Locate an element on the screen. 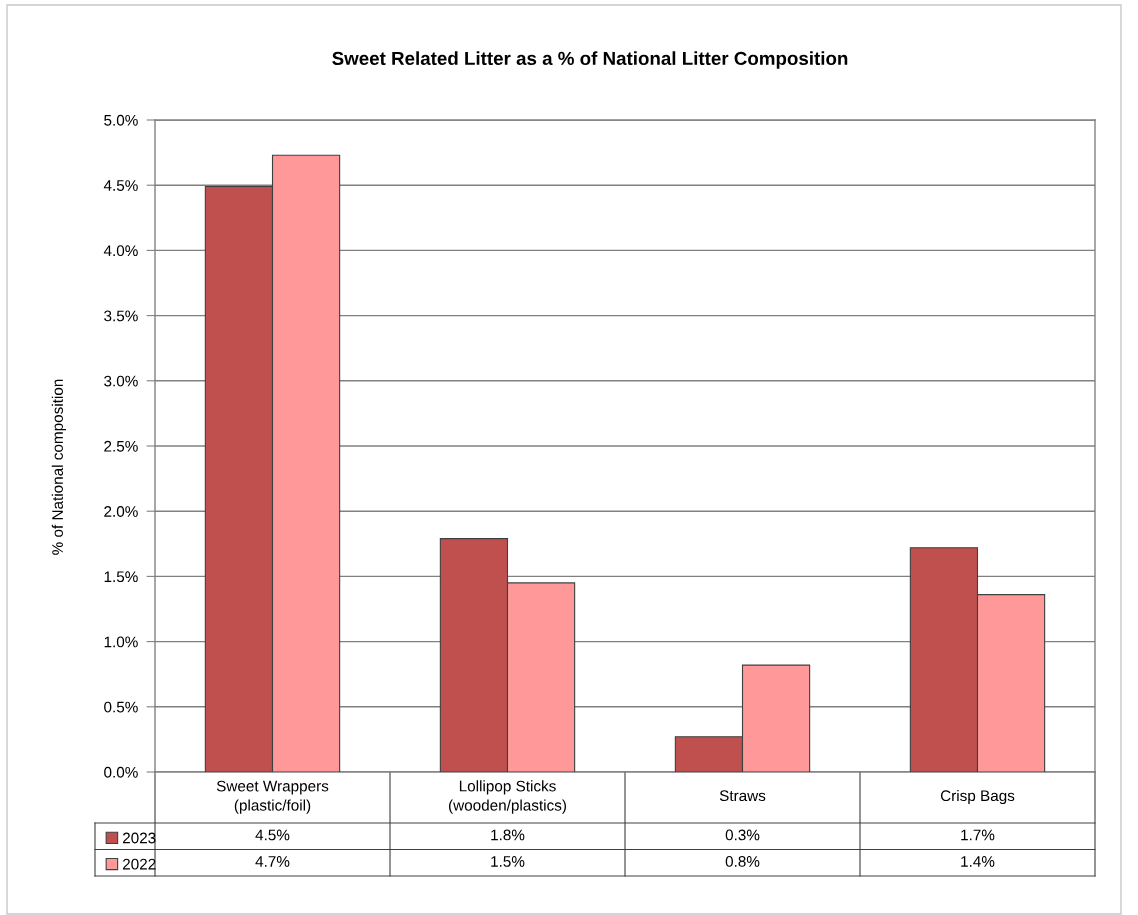  data-label: 0.3% is located at coordinates (742, 835).